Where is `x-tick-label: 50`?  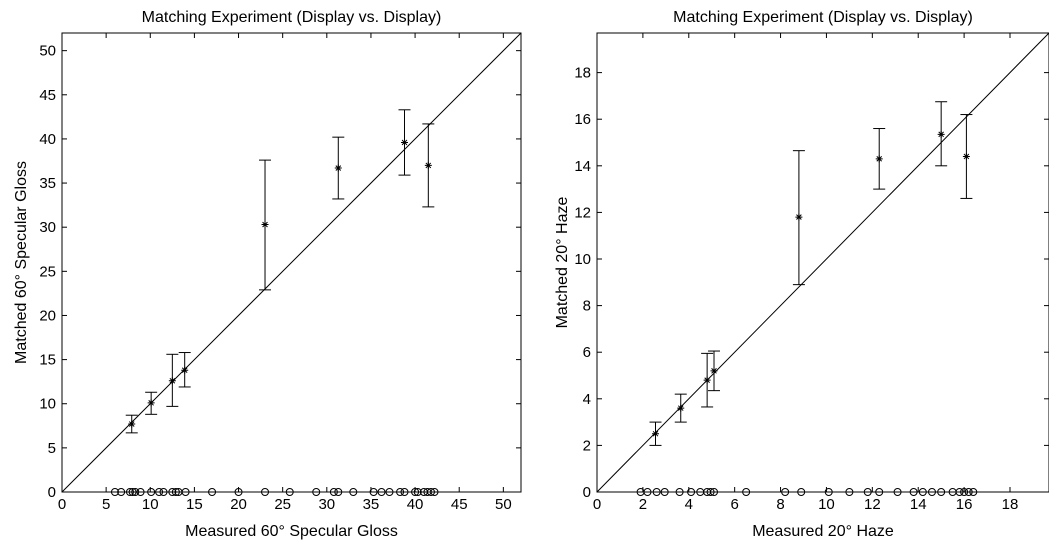
x-tick-label: 50 is located at coordinates (503, 504).